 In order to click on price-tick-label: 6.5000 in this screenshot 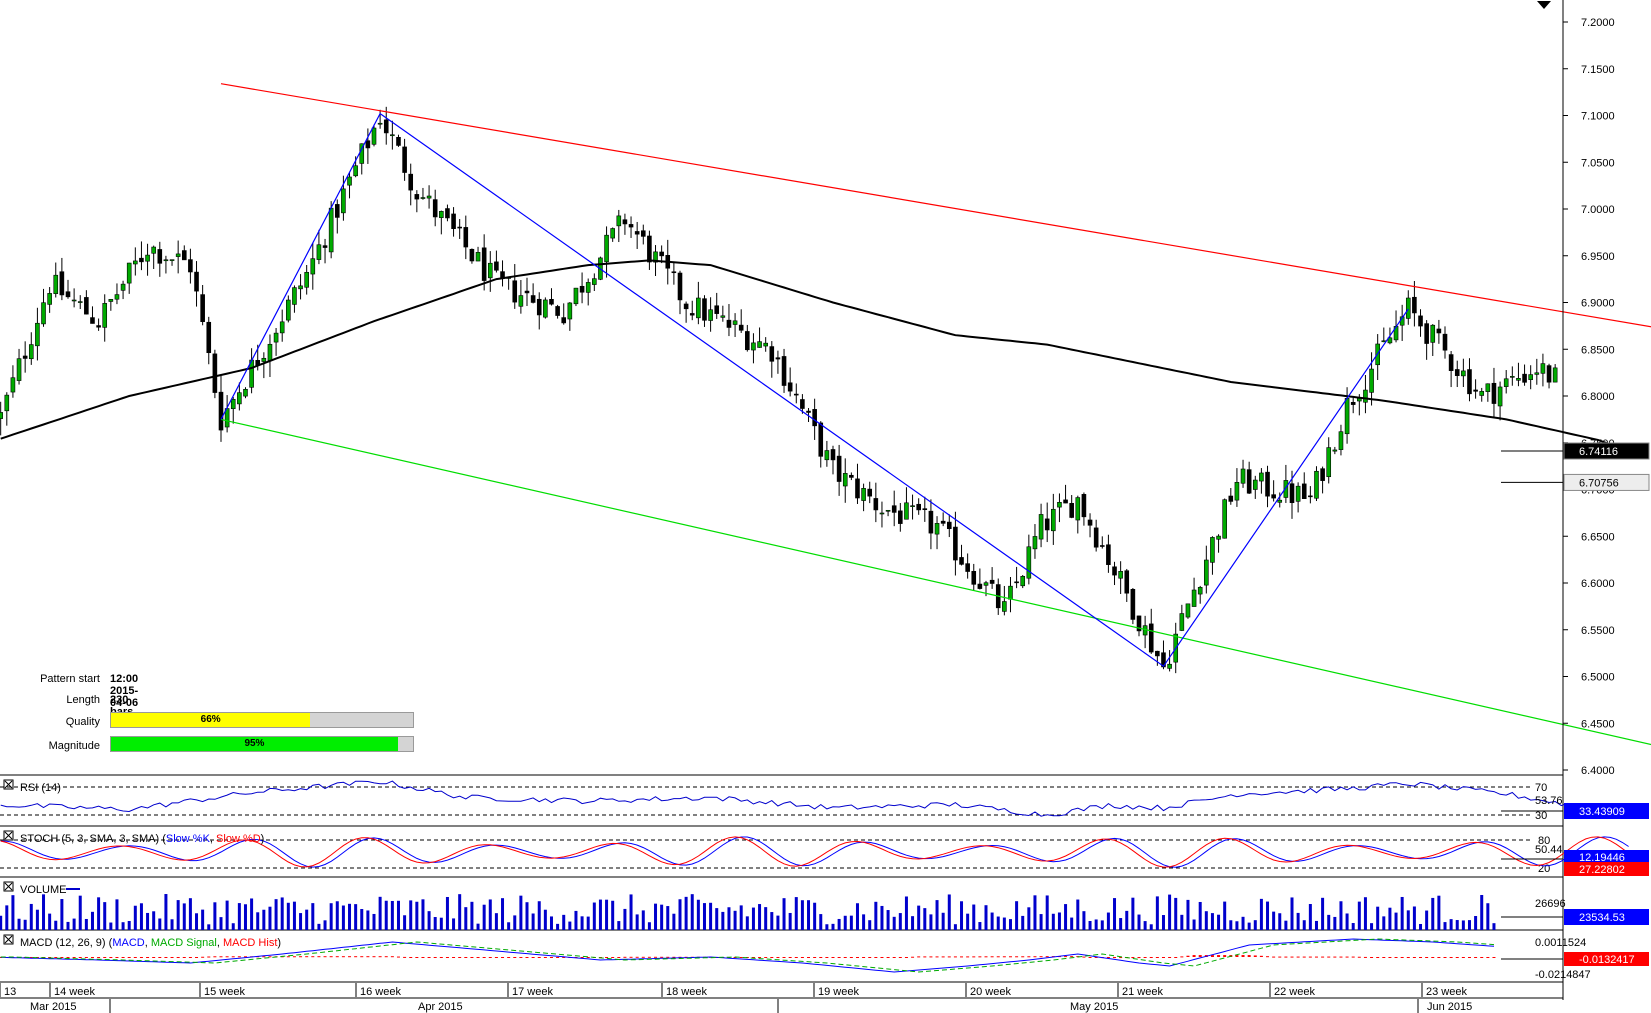, I will do `click(1598, 678)`.